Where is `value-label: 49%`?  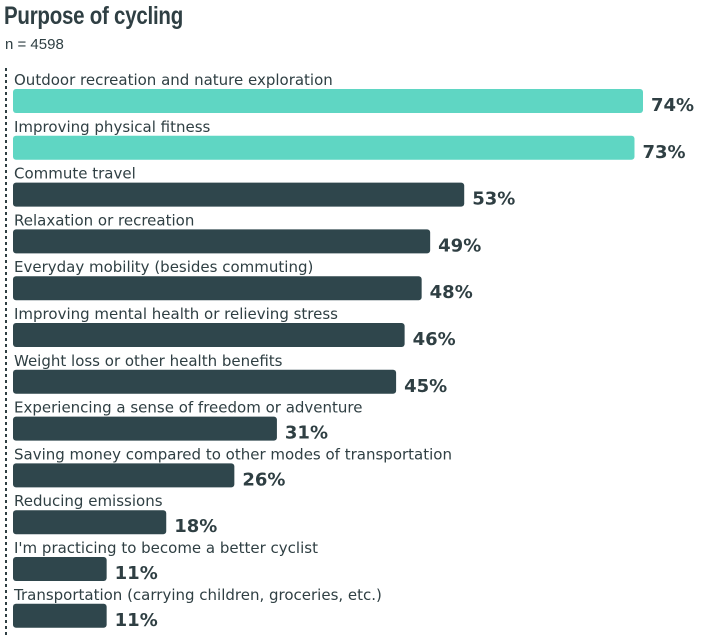 value-label: 49% is located at coordinates (459, 245).